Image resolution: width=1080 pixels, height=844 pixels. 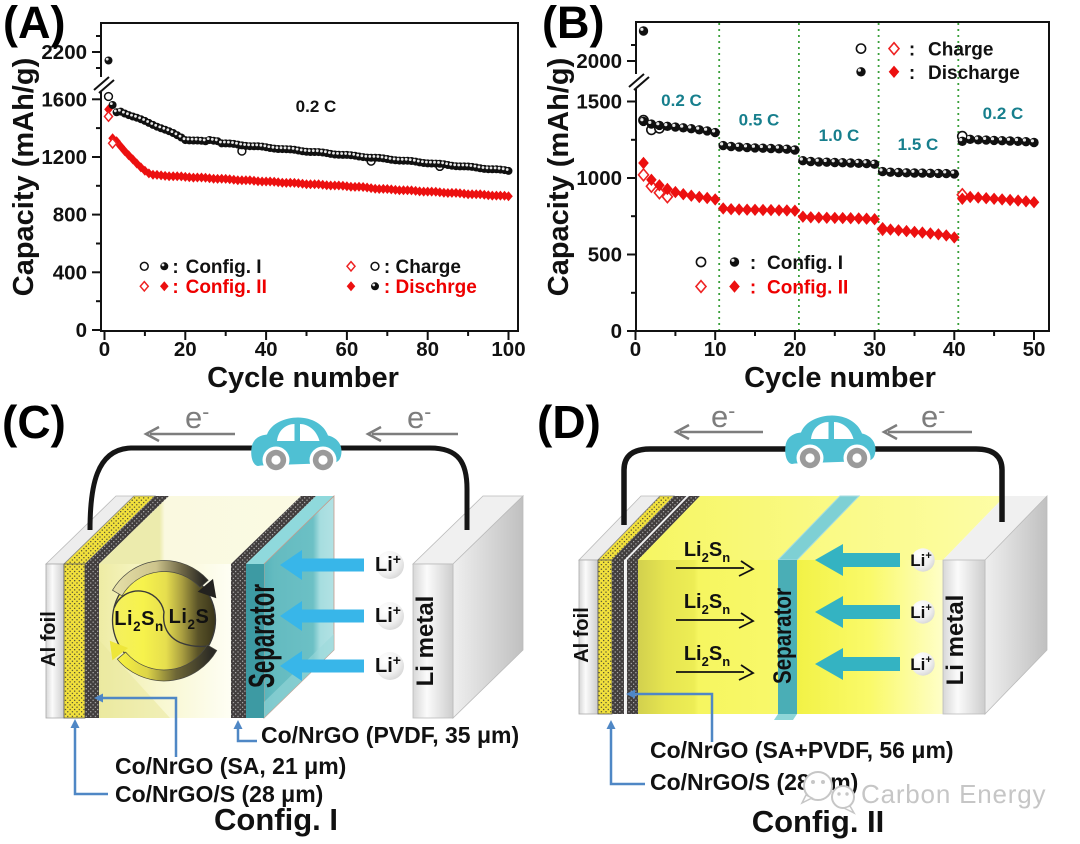 What do you see at coordinates (34, 24) in the screenshot?
I see `svg-text: (A)` at bounding box center [34, 24].